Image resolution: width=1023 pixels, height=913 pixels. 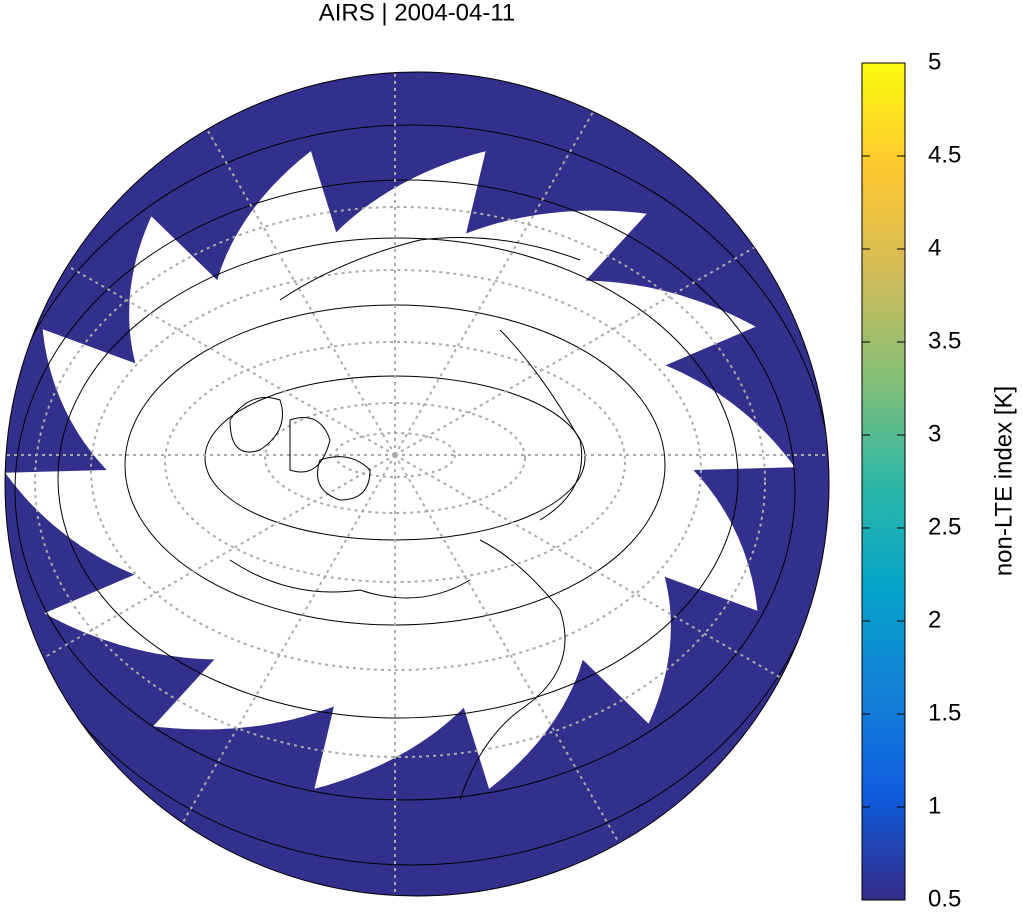 What do you see at coordinates (934, 433) in the screenshot?
I see `colorbar-tick-label: 3` at bounding box center [934, 433].